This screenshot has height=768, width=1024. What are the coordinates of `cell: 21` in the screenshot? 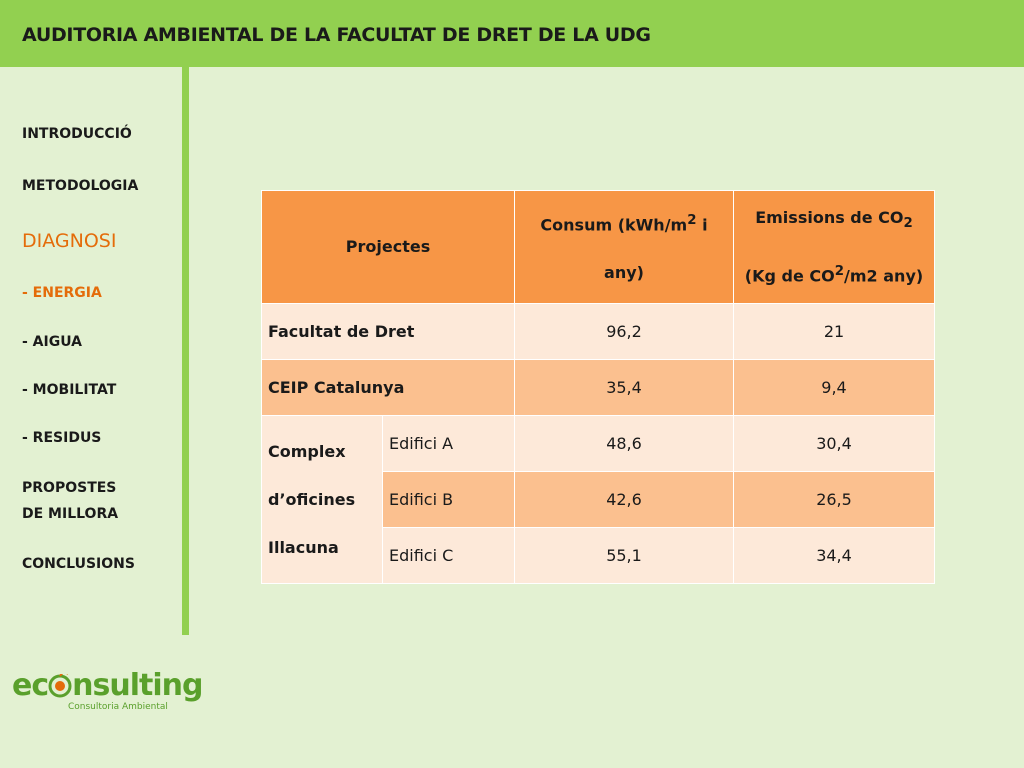 It's located at (834, 331).